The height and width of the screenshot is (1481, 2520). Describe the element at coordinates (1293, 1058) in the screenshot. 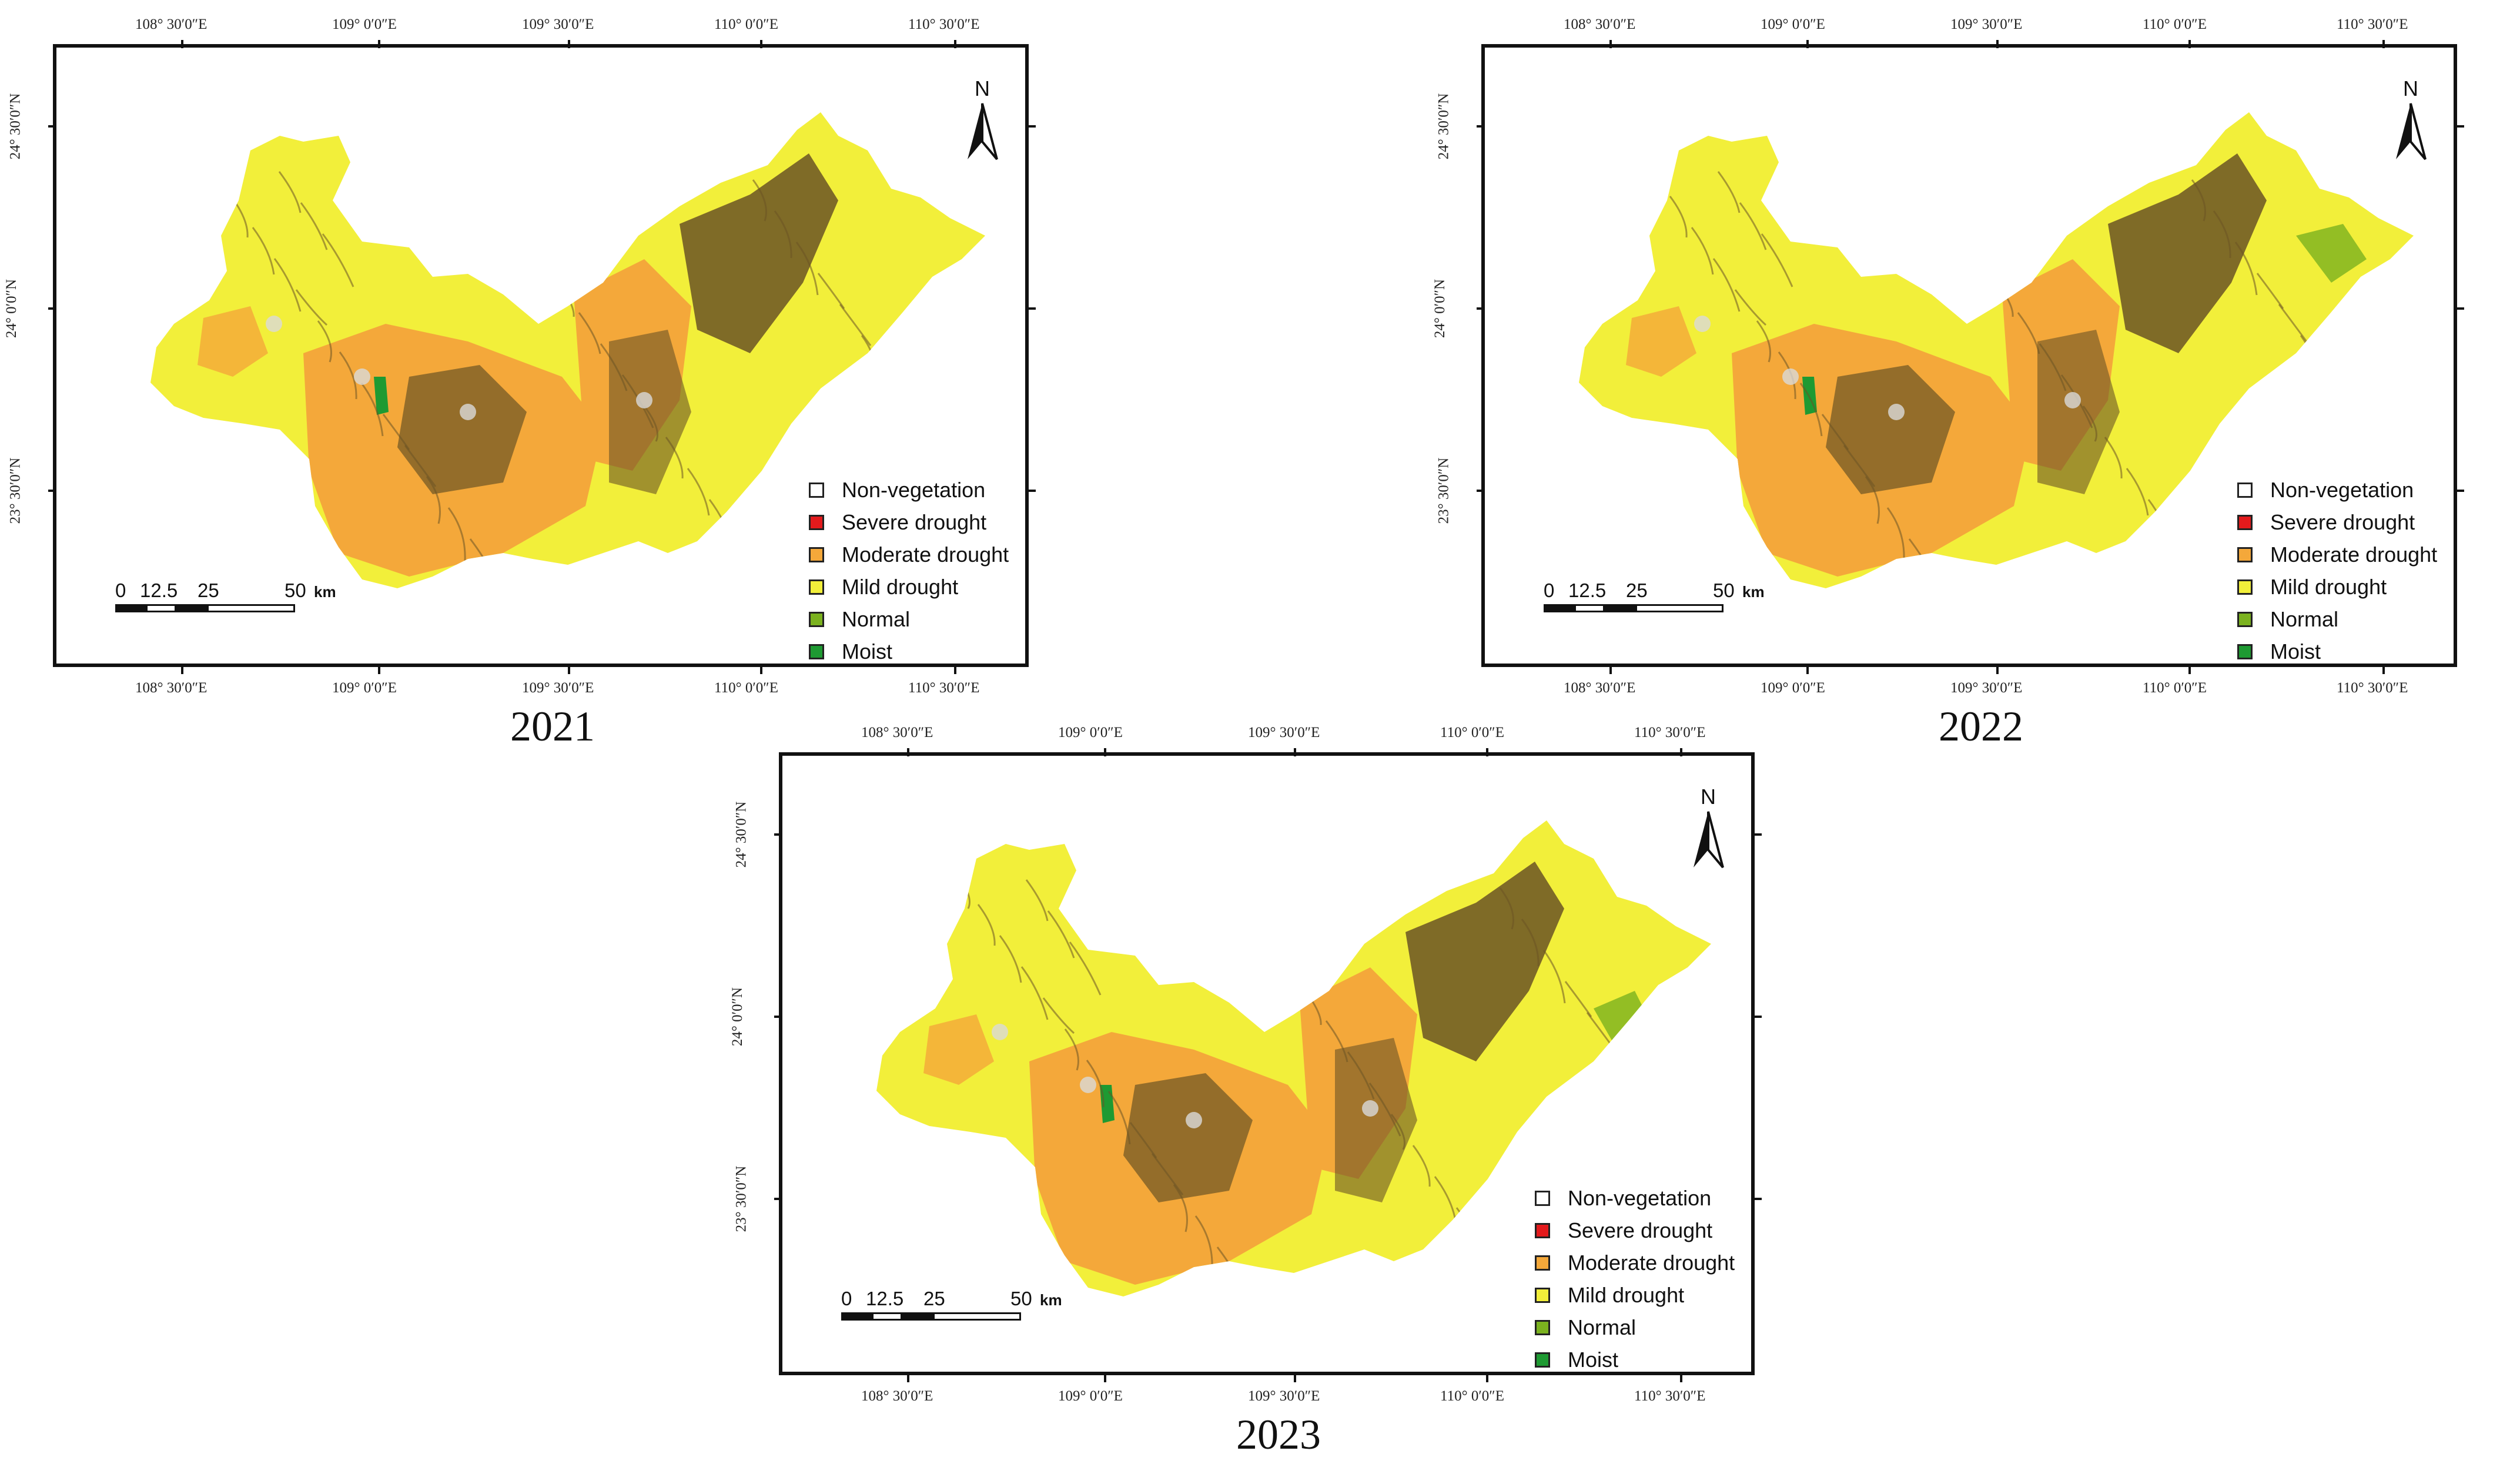

I see `drought-map` at that location.